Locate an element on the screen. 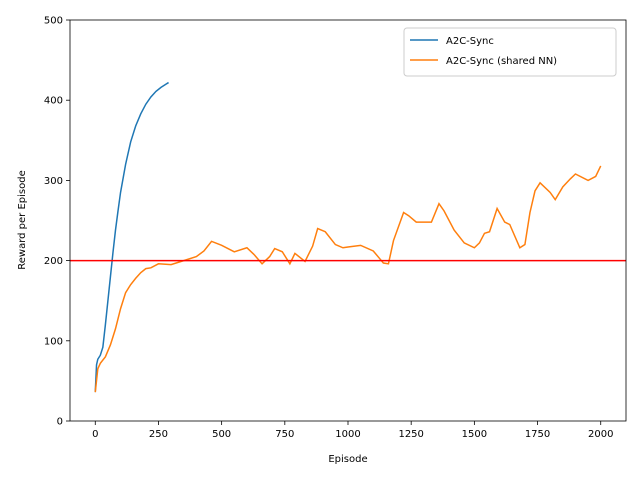 This screenshot has width=640, height=480. x-tick-label: 1500 is located at coordinates (474, 434).